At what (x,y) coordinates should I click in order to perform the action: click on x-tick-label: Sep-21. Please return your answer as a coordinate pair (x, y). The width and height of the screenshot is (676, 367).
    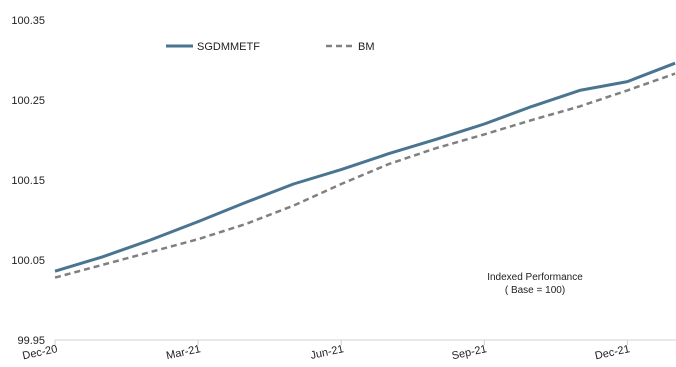
    Looking at the image, I should click on (469, 352).